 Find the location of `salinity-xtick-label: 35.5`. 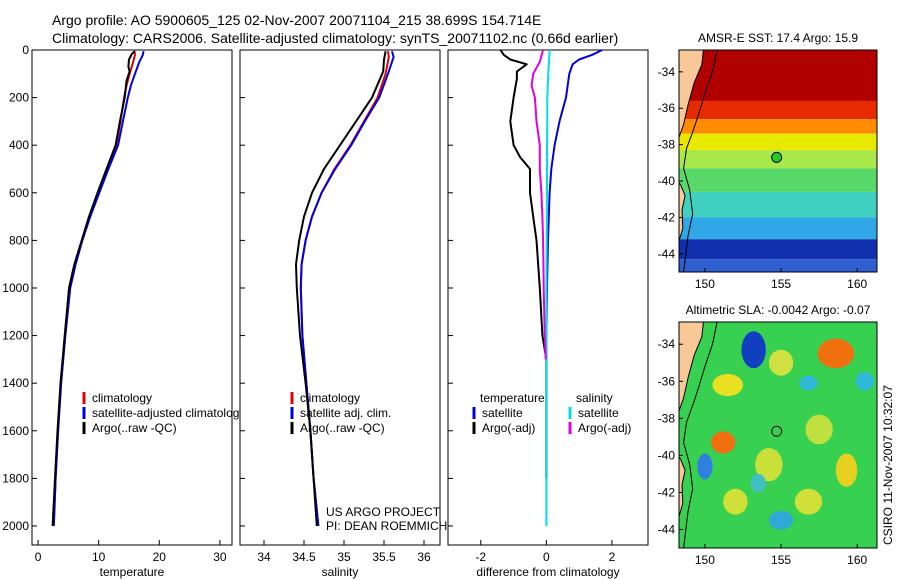

salinity-xtick-label: 35.5 is located at coordinates (384, 557).